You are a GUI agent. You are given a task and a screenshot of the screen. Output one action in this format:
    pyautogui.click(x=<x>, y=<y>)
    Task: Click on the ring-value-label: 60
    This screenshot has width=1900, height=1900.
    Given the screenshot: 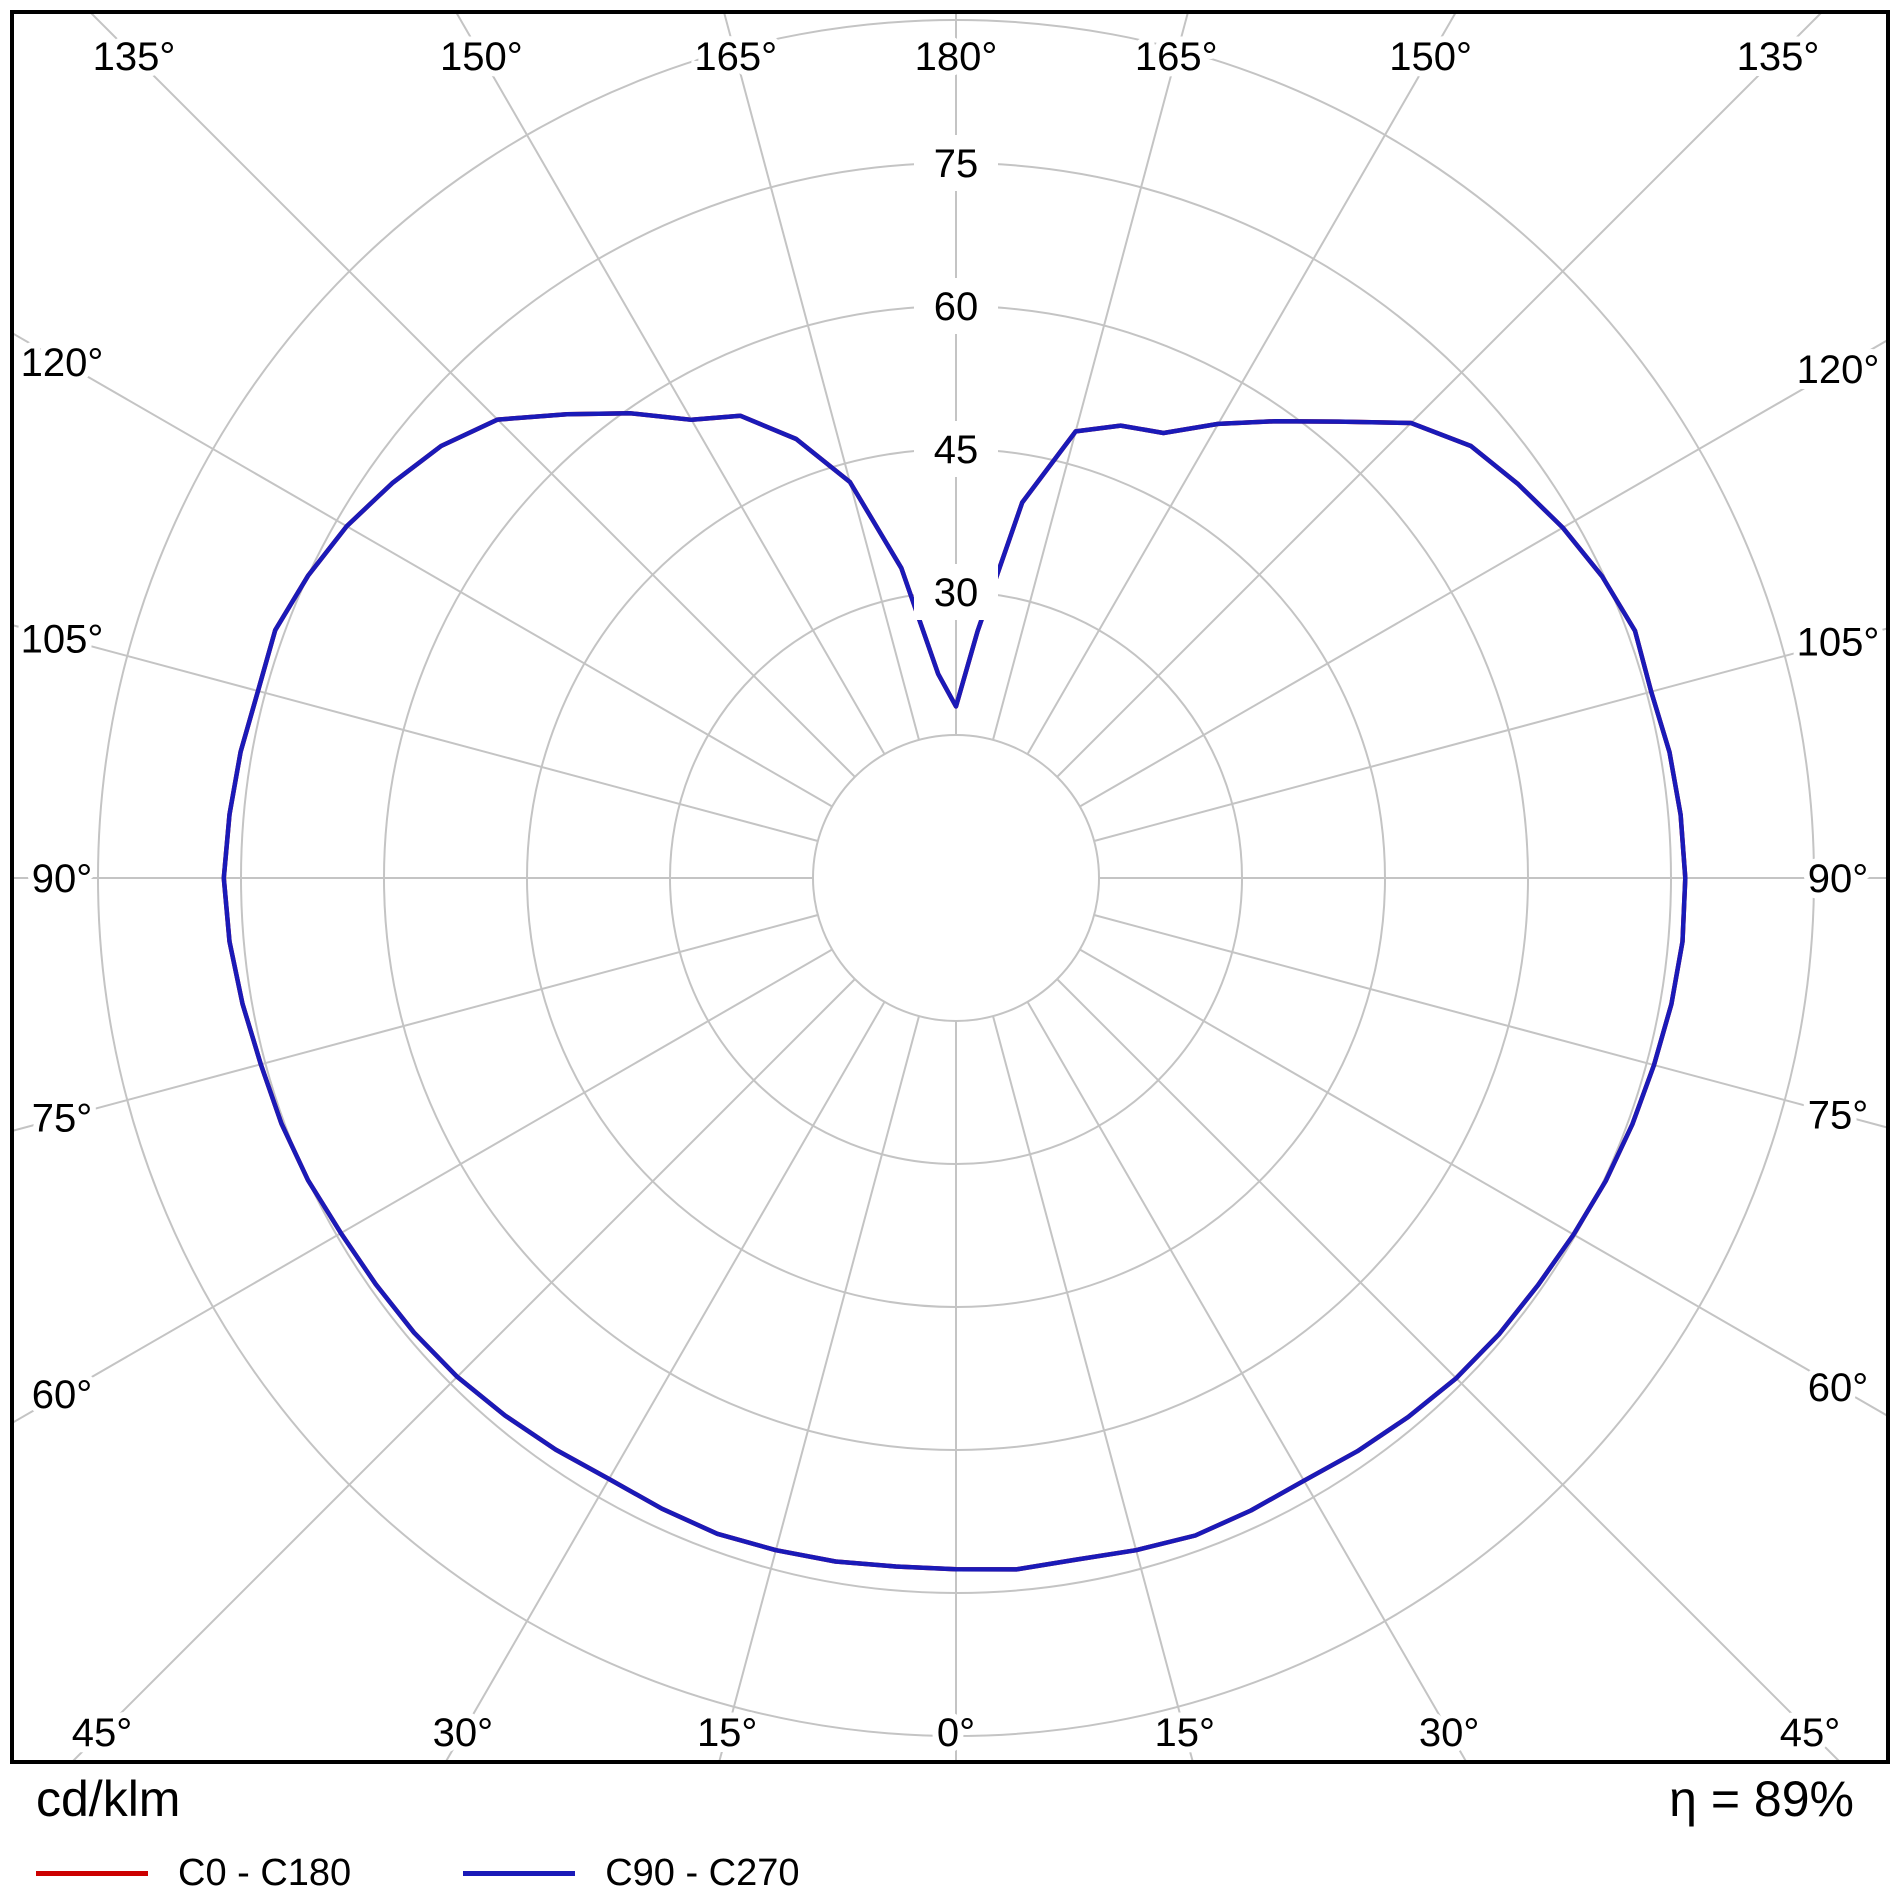 What is the action you would take?
    pyautogui.click(x=956, y=307)
    